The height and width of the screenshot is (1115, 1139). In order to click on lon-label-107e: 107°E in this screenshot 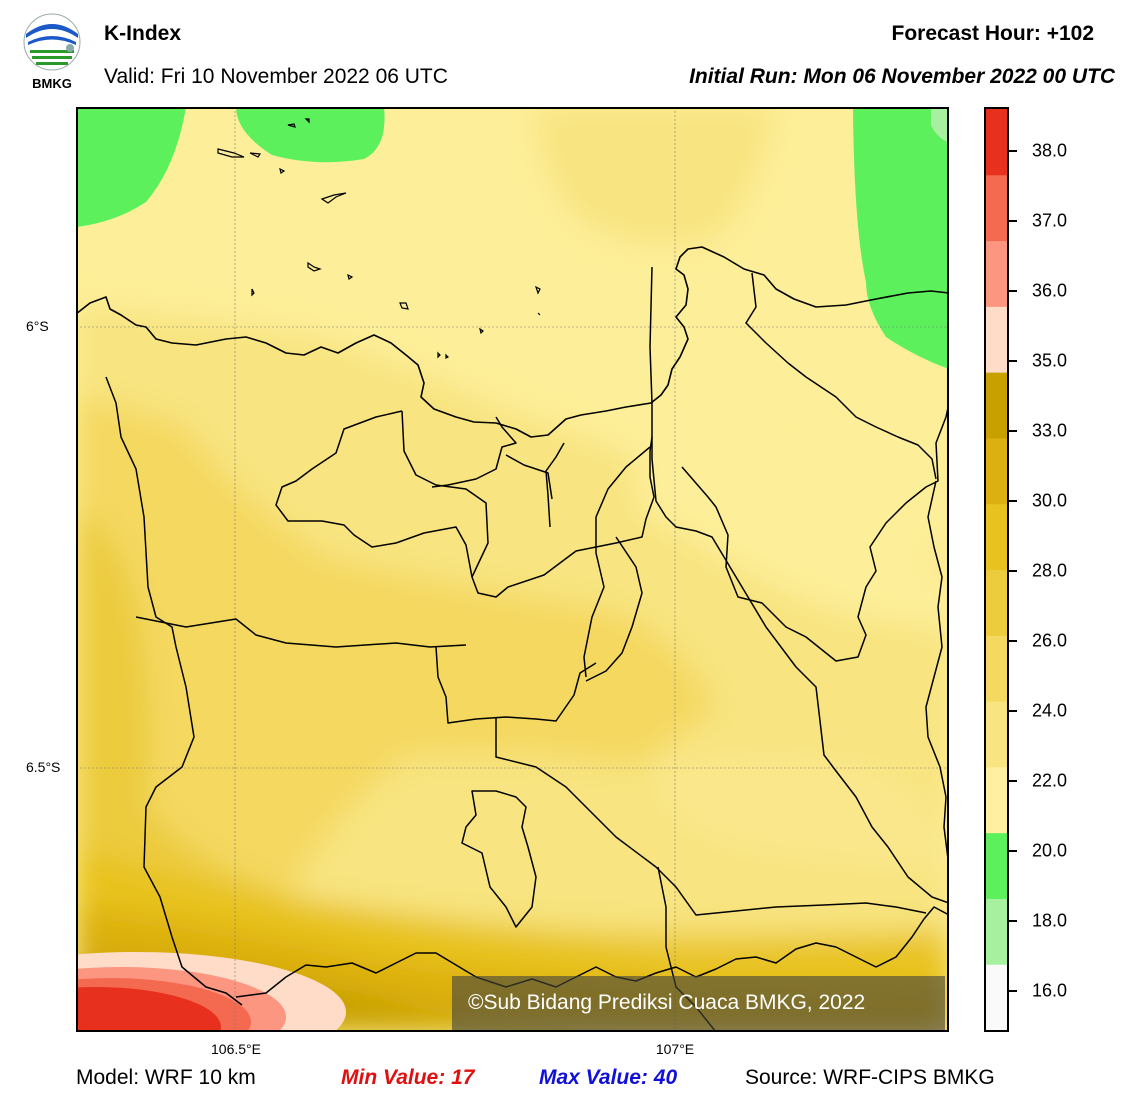, I will do `click(675, 1049)`.